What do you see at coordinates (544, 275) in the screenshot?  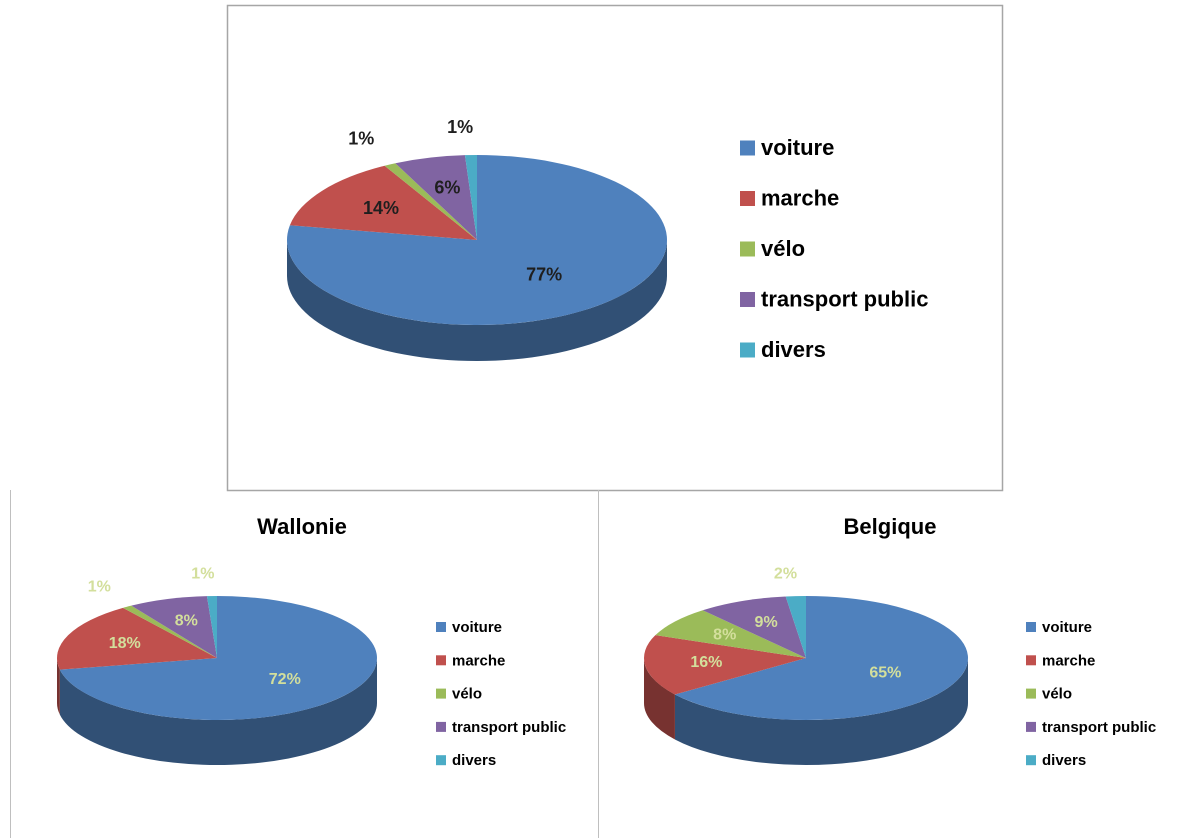 I see `data-label: 77%` at bounding box center [544, 275].